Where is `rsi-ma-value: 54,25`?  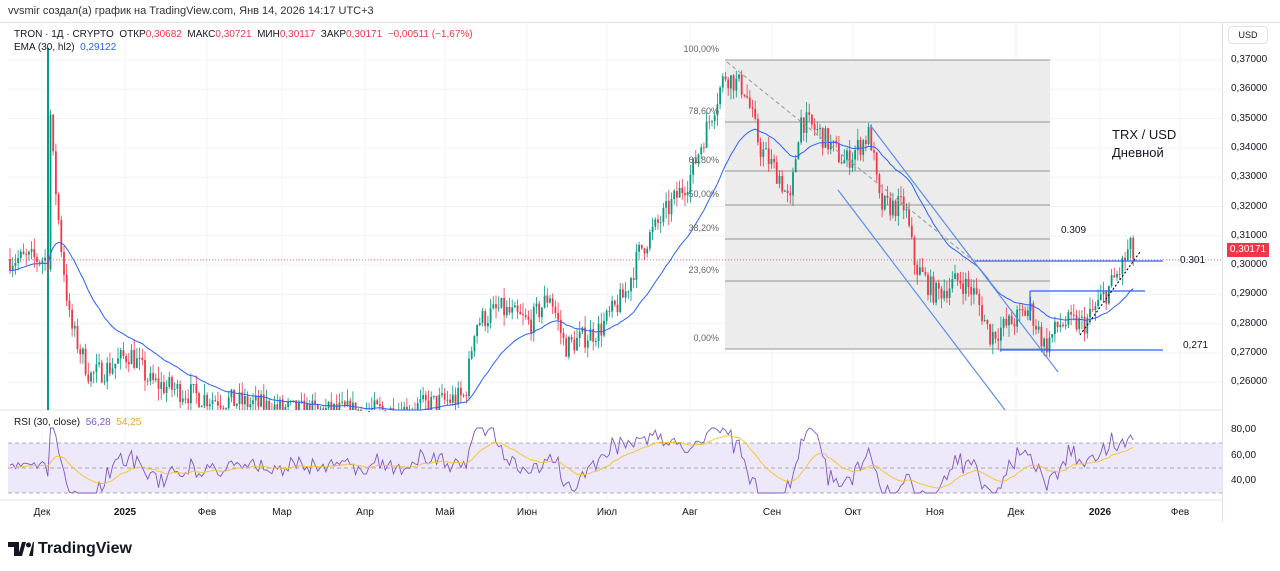 rsi-ma-value: 54,25 is located at coordinates (129, 422).